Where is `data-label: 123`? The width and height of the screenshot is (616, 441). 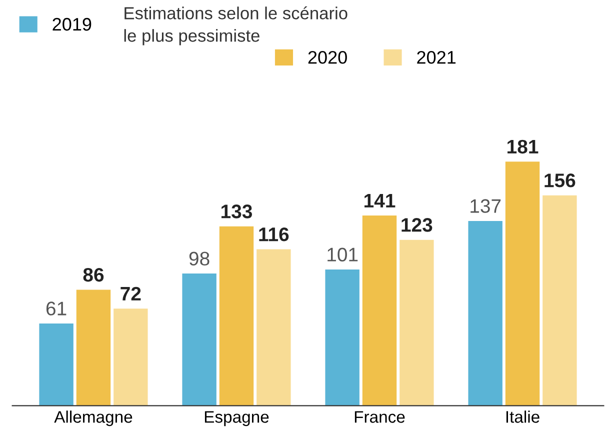
data-label: 123 is located at coordinates (417, 225).